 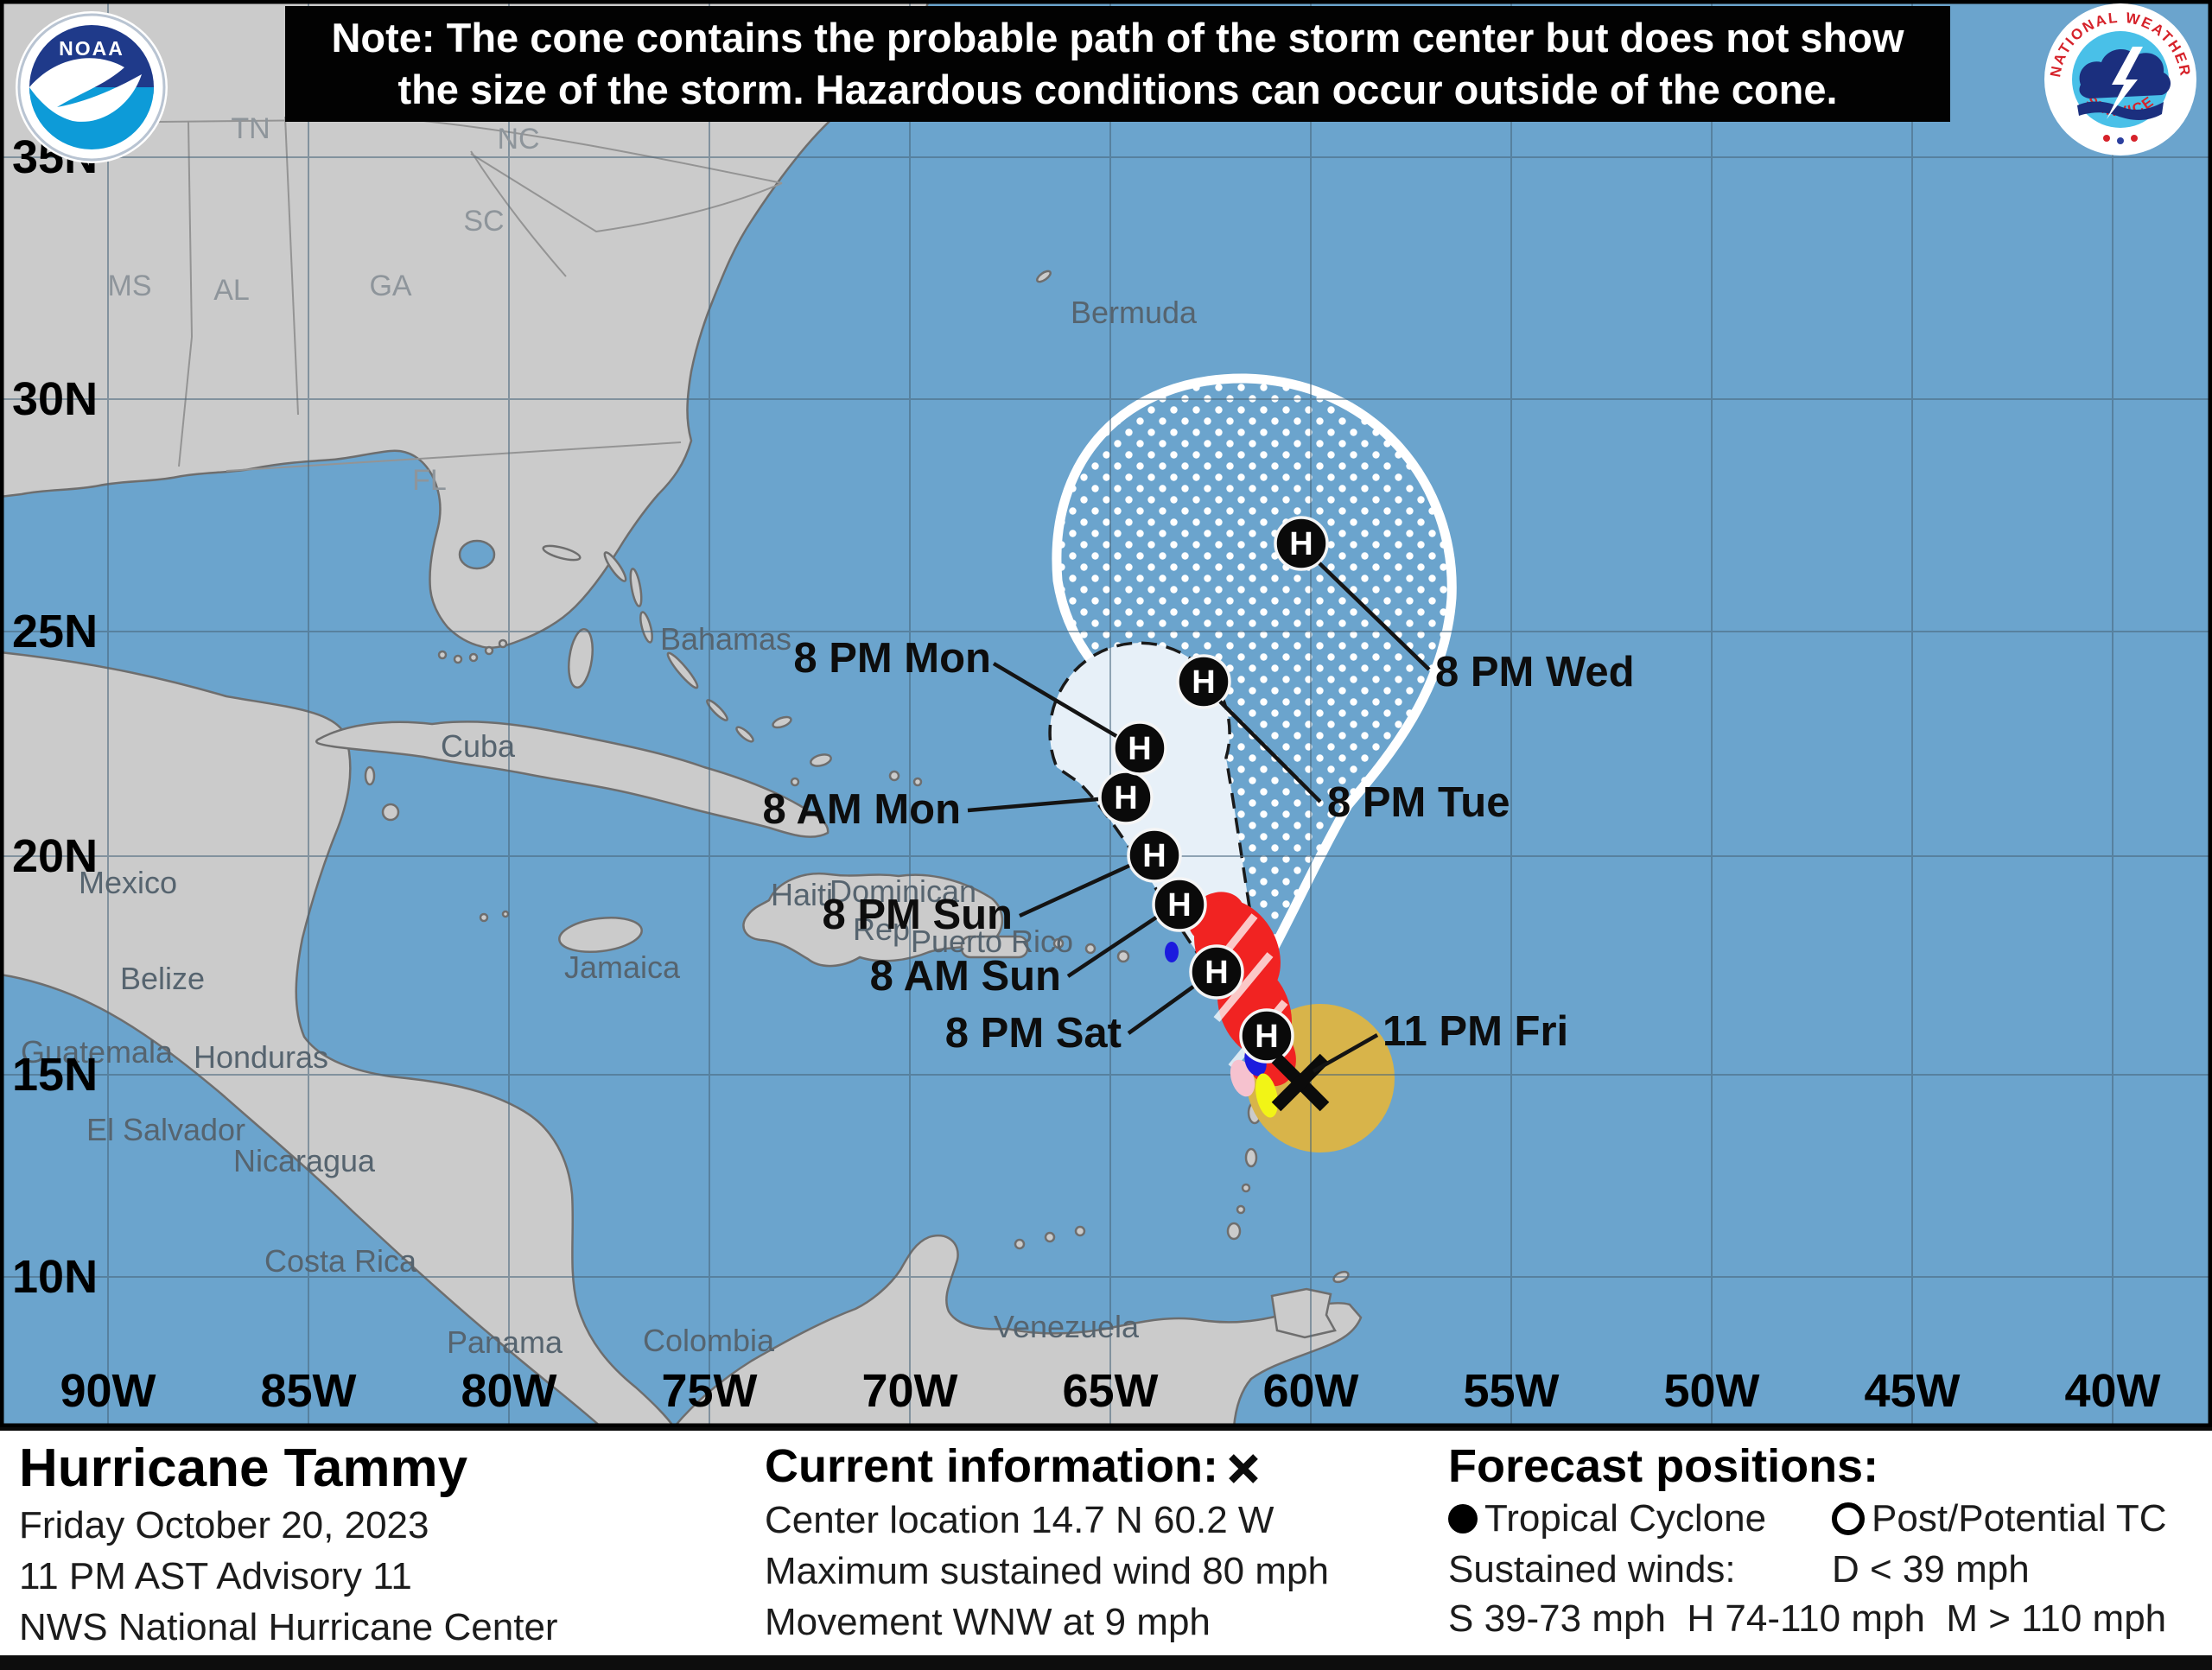 What do you see at coordinates (1303, 1313) in the screenshot?
I see `land-trinidad` at bounding box center [1303, 1313].